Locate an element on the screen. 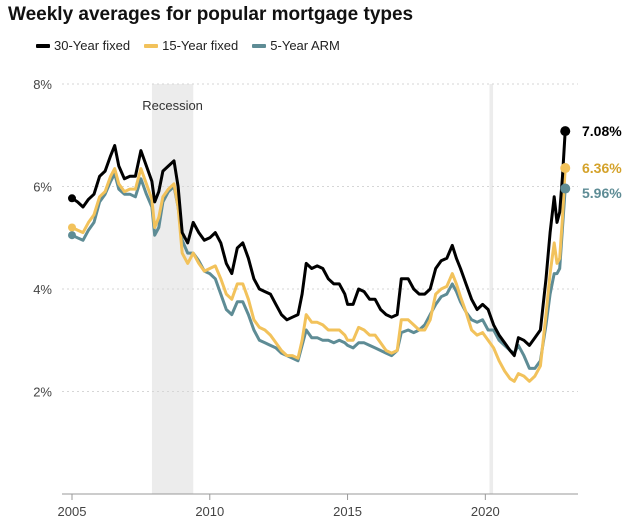  legend-swatch-30yr is located at coordinates (43, 45).